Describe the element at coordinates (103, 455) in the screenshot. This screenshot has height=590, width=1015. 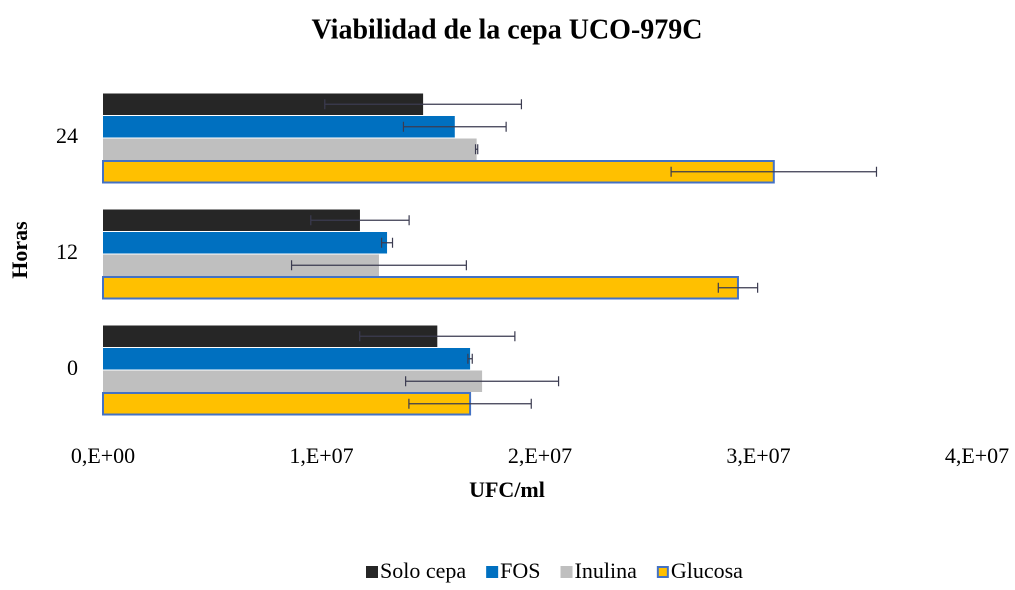
I see `x-tick-label: 0,E+00` at that location.